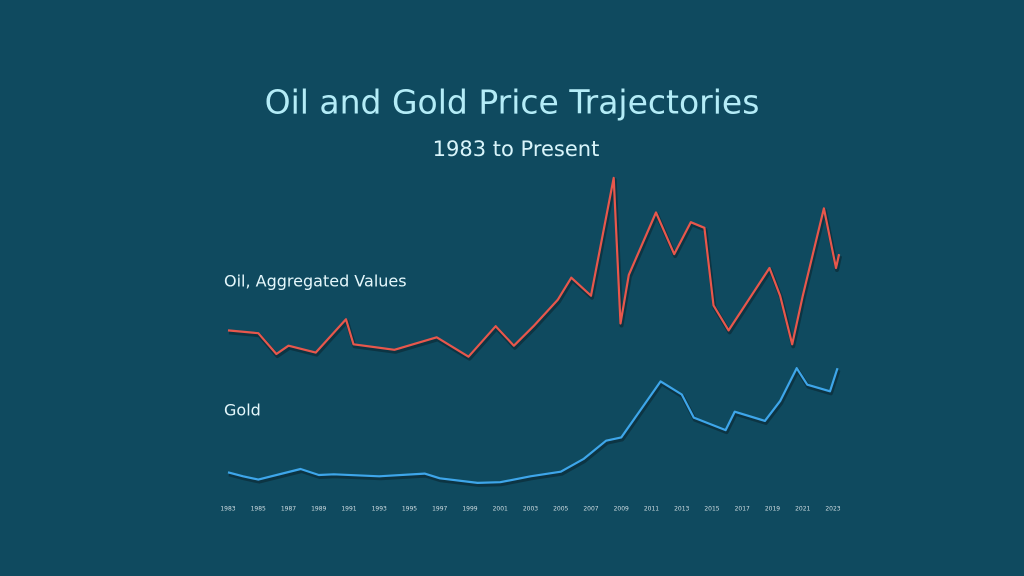 Image resolution: width=1024 pixels, height=576 pixels. Describe the element at coordinates (832, 509) in the screenshot. I see `x-tick-label: 2023` at that location.